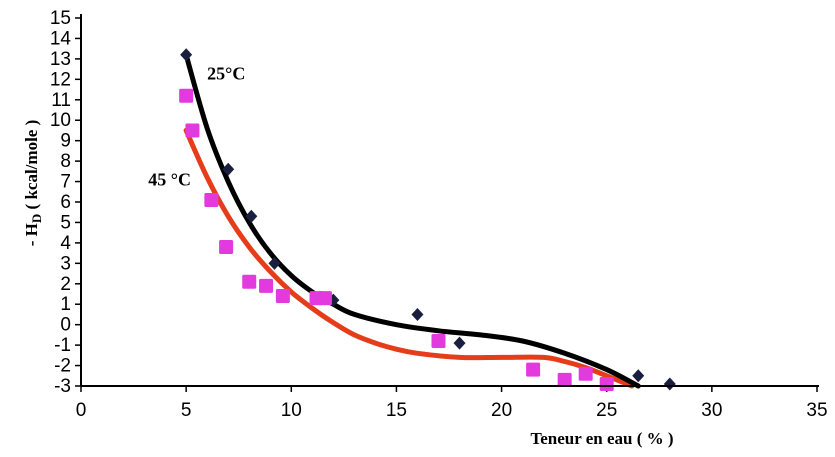  I want to click on x-tick-label: 25, so click(606, 410).